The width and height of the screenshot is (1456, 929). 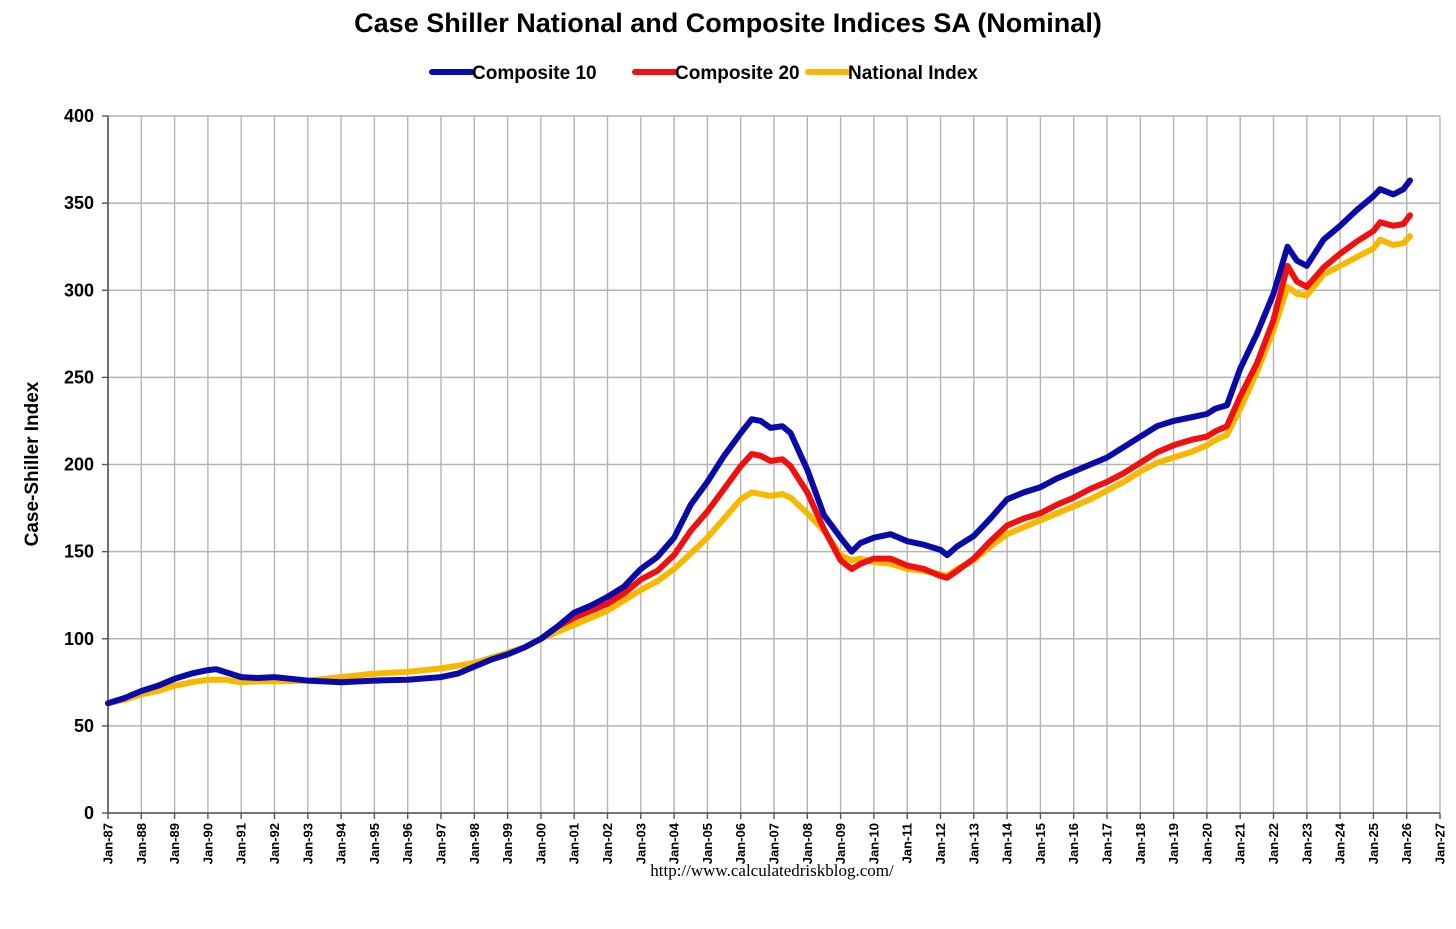 I want to click on x-tick-label: Jan-20, so click(x=1206, y=843).